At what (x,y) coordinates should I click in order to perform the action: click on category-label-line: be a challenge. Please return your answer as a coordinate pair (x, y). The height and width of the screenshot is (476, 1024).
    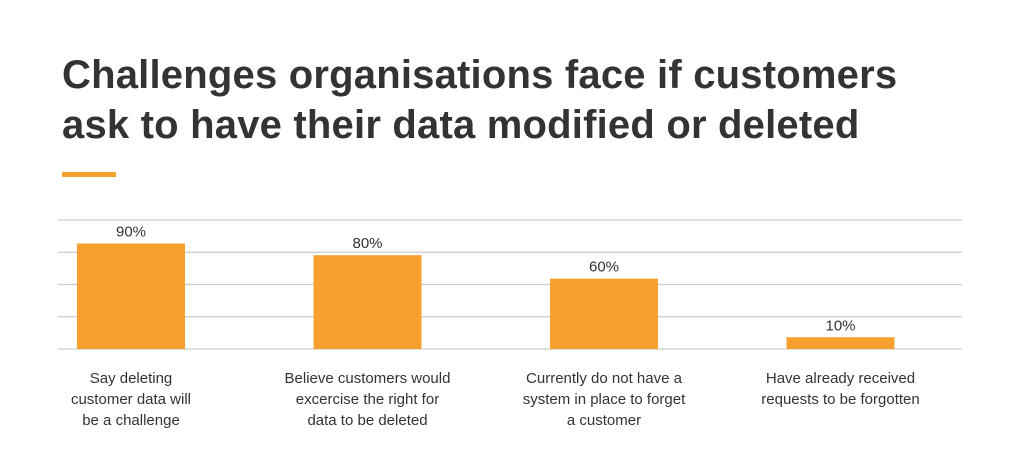
    Looking at the image, I should click on (131, 420).